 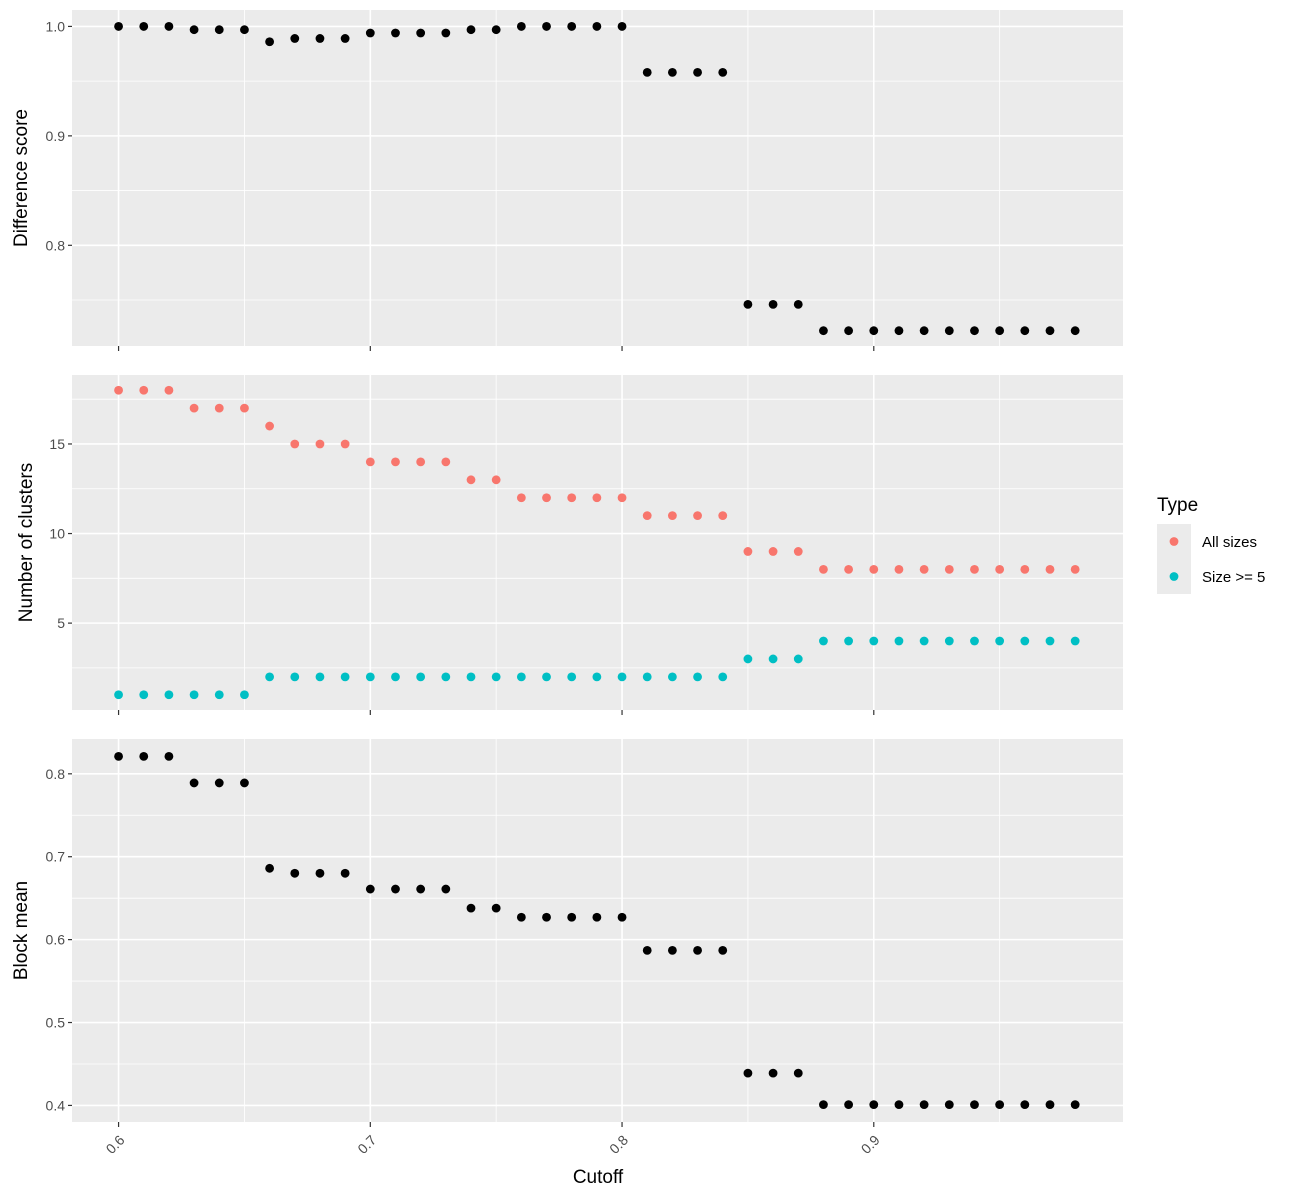 What do you see at coordinates (56, 26) in the screenshot?
I see `y-tick-label: 1.0` at bounding box center [56, 26].